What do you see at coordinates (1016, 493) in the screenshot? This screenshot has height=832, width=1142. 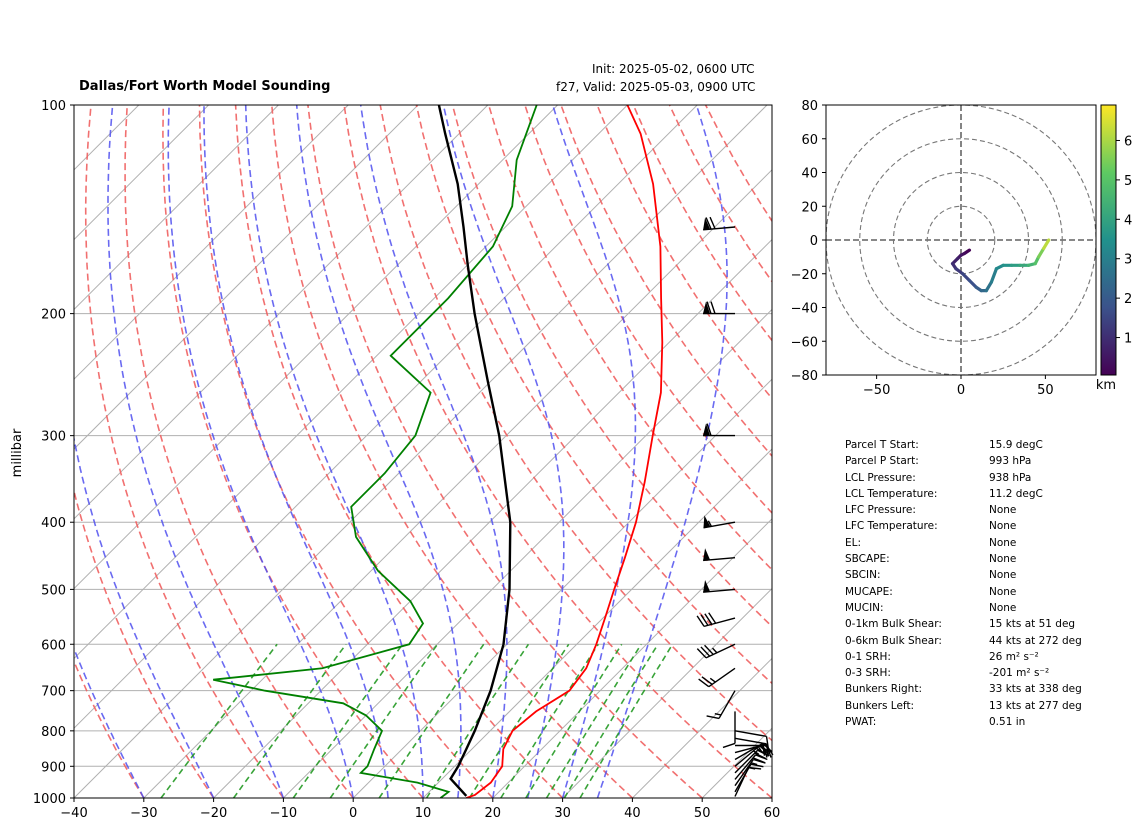 I see `param-value: 11.2 degC` at bounding box center [1016, 493].